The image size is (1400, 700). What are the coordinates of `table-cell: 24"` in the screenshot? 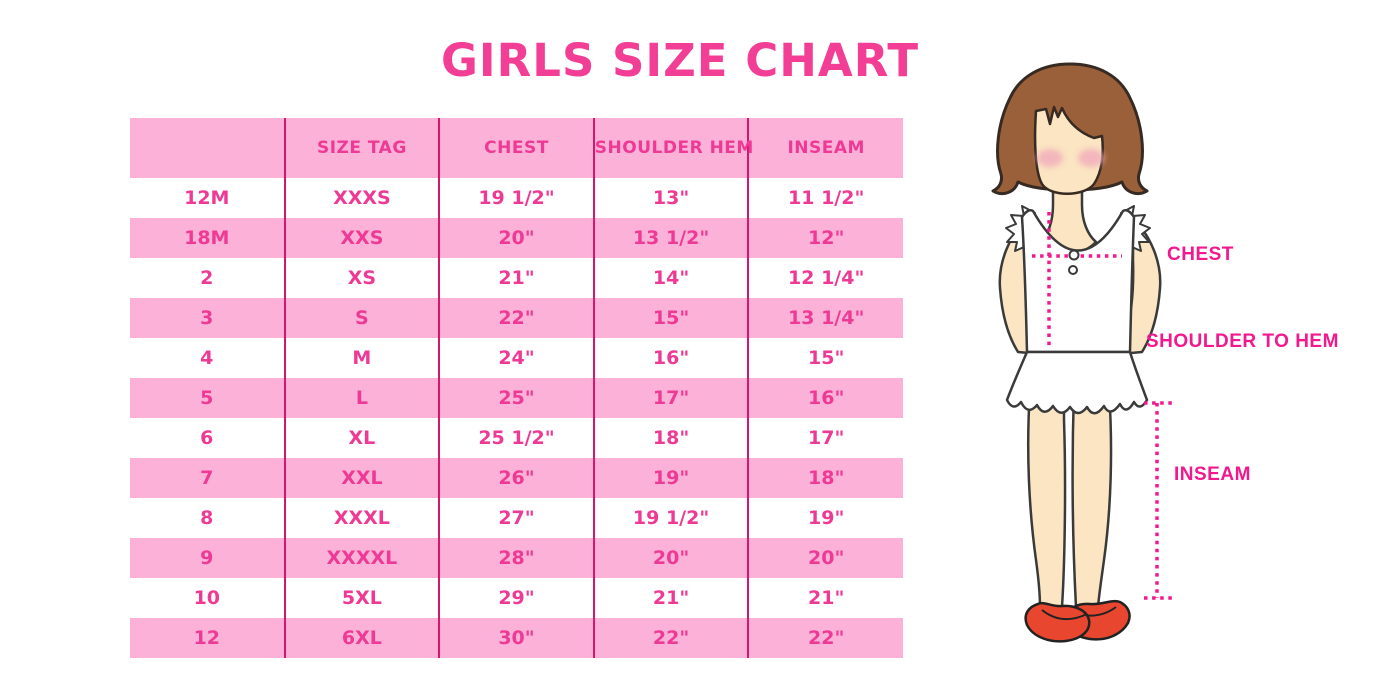 It's located at (516, 358).